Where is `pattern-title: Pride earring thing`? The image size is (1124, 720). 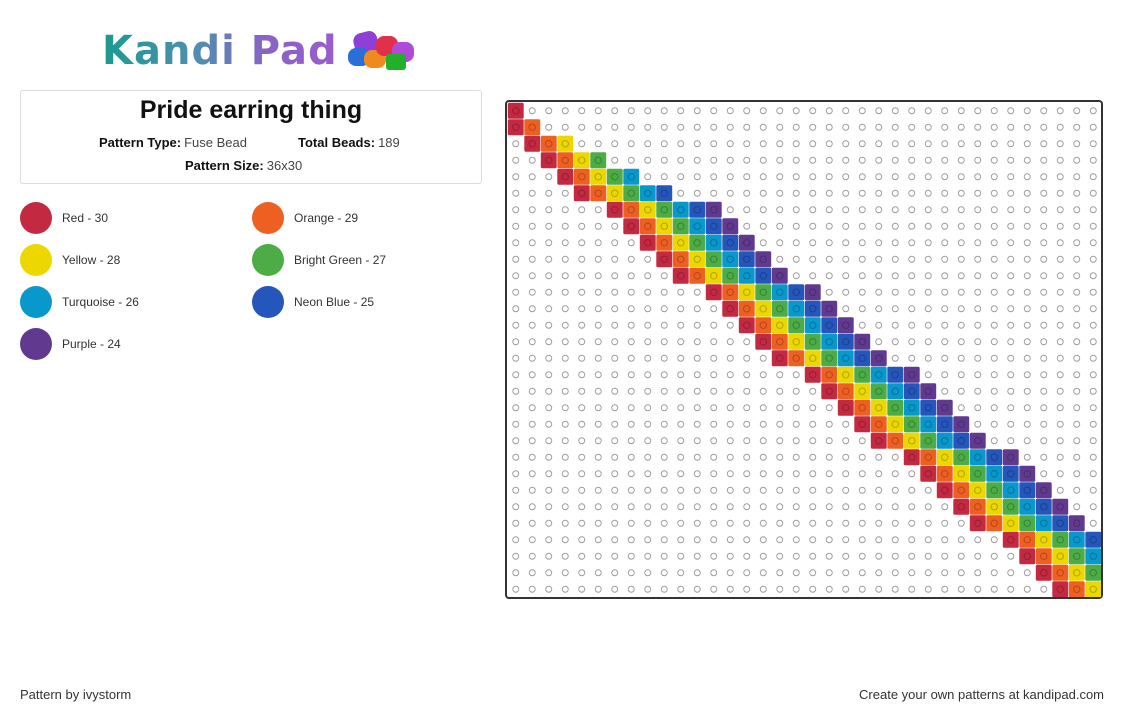 pattern-title: Pride earring thing is located at coordinates (251, 110).